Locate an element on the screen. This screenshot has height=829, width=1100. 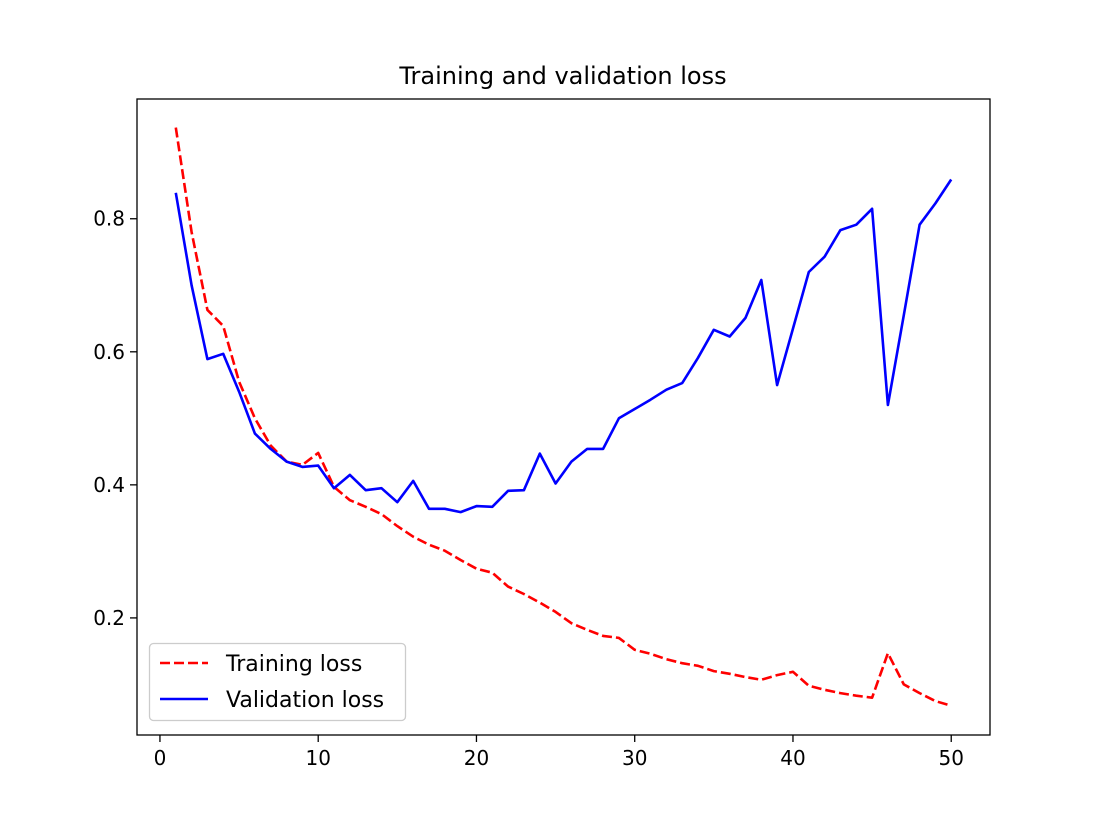
y-tick-label: 0.2 is located at coordinates (109, 618).